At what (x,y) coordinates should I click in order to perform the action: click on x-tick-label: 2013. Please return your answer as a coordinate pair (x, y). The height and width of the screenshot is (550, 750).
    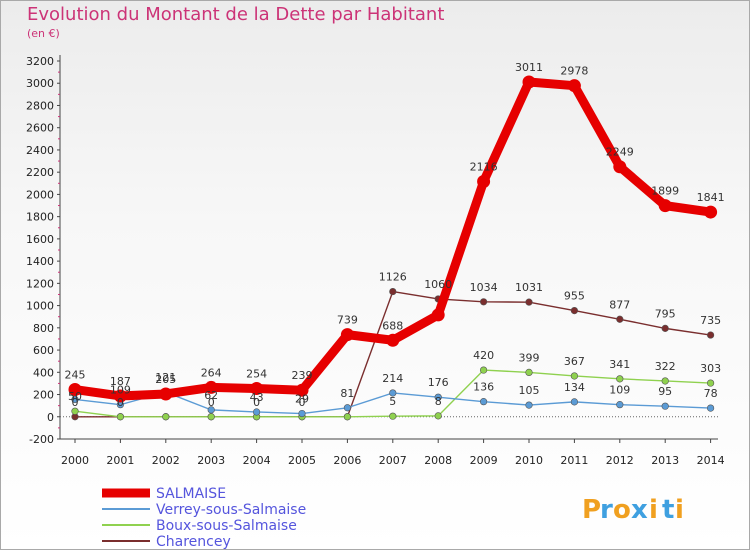
    Looking at the image, I should click on (665, 460).